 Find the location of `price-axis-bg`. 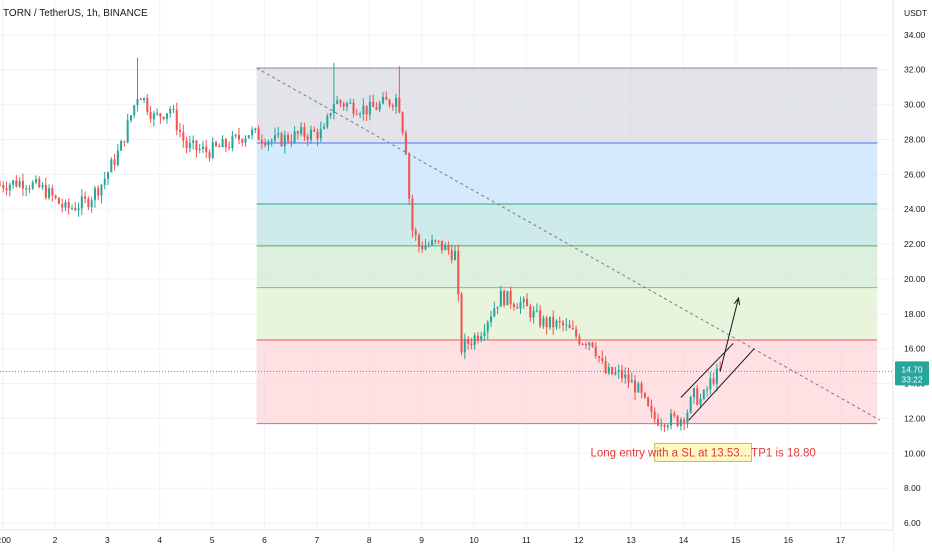

price-axis-bg is located at coordinates (912, 275).